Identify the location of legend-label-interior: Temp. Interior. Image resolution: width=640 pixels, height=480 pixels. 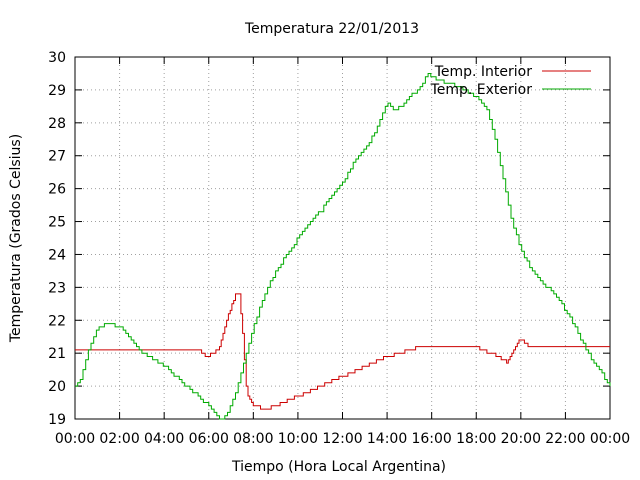
(483, 72).